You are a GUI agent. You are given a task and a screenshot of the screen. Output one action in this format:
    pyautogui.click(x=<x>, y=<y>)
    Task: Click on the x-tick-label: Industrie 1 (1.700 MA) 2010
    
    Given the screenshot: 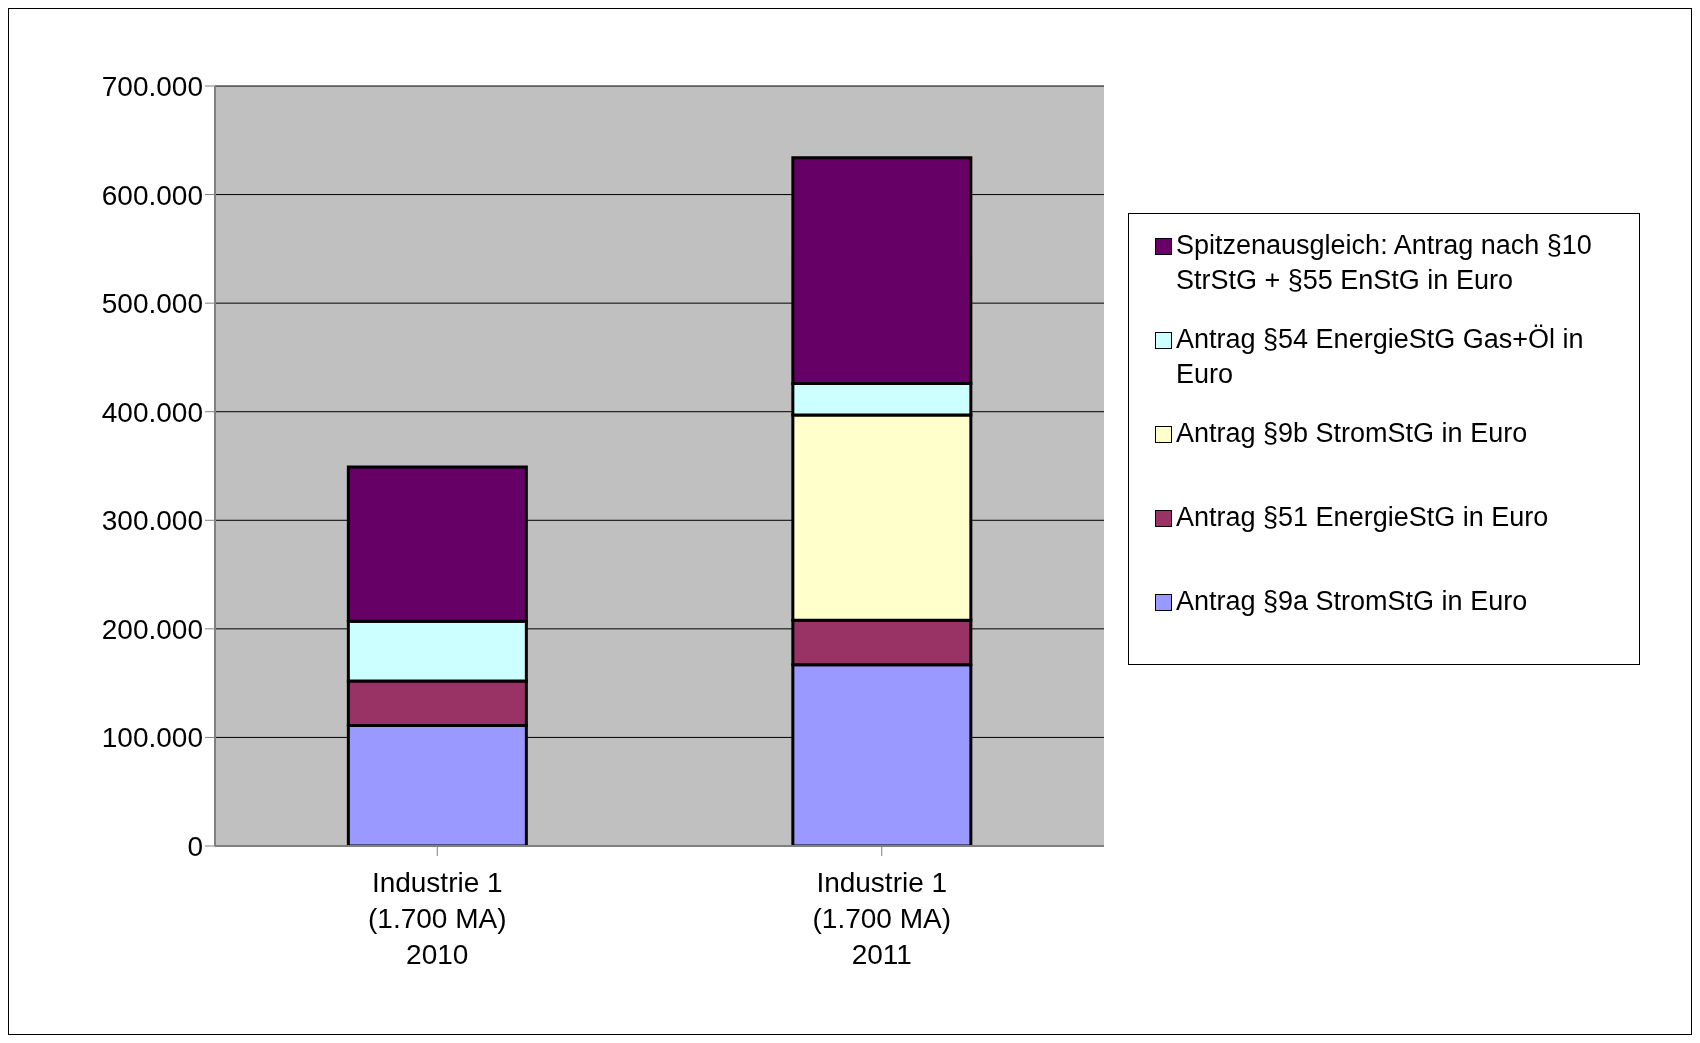 What is the action you would take?
    pyautogui.click(x=437, y=918)
    